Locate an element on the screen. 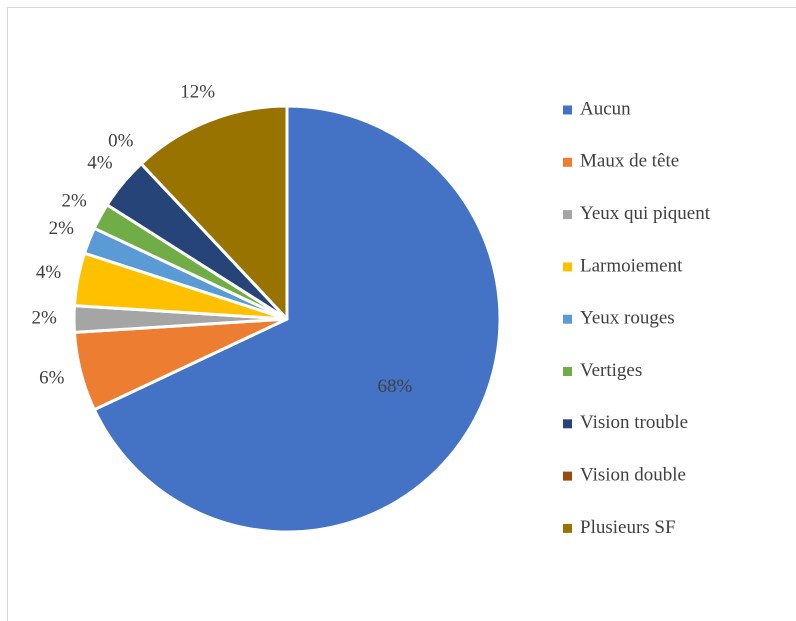 The width and height of the screenshot is (796, 621). data-label: 0% is located at coordinates (121, 140).